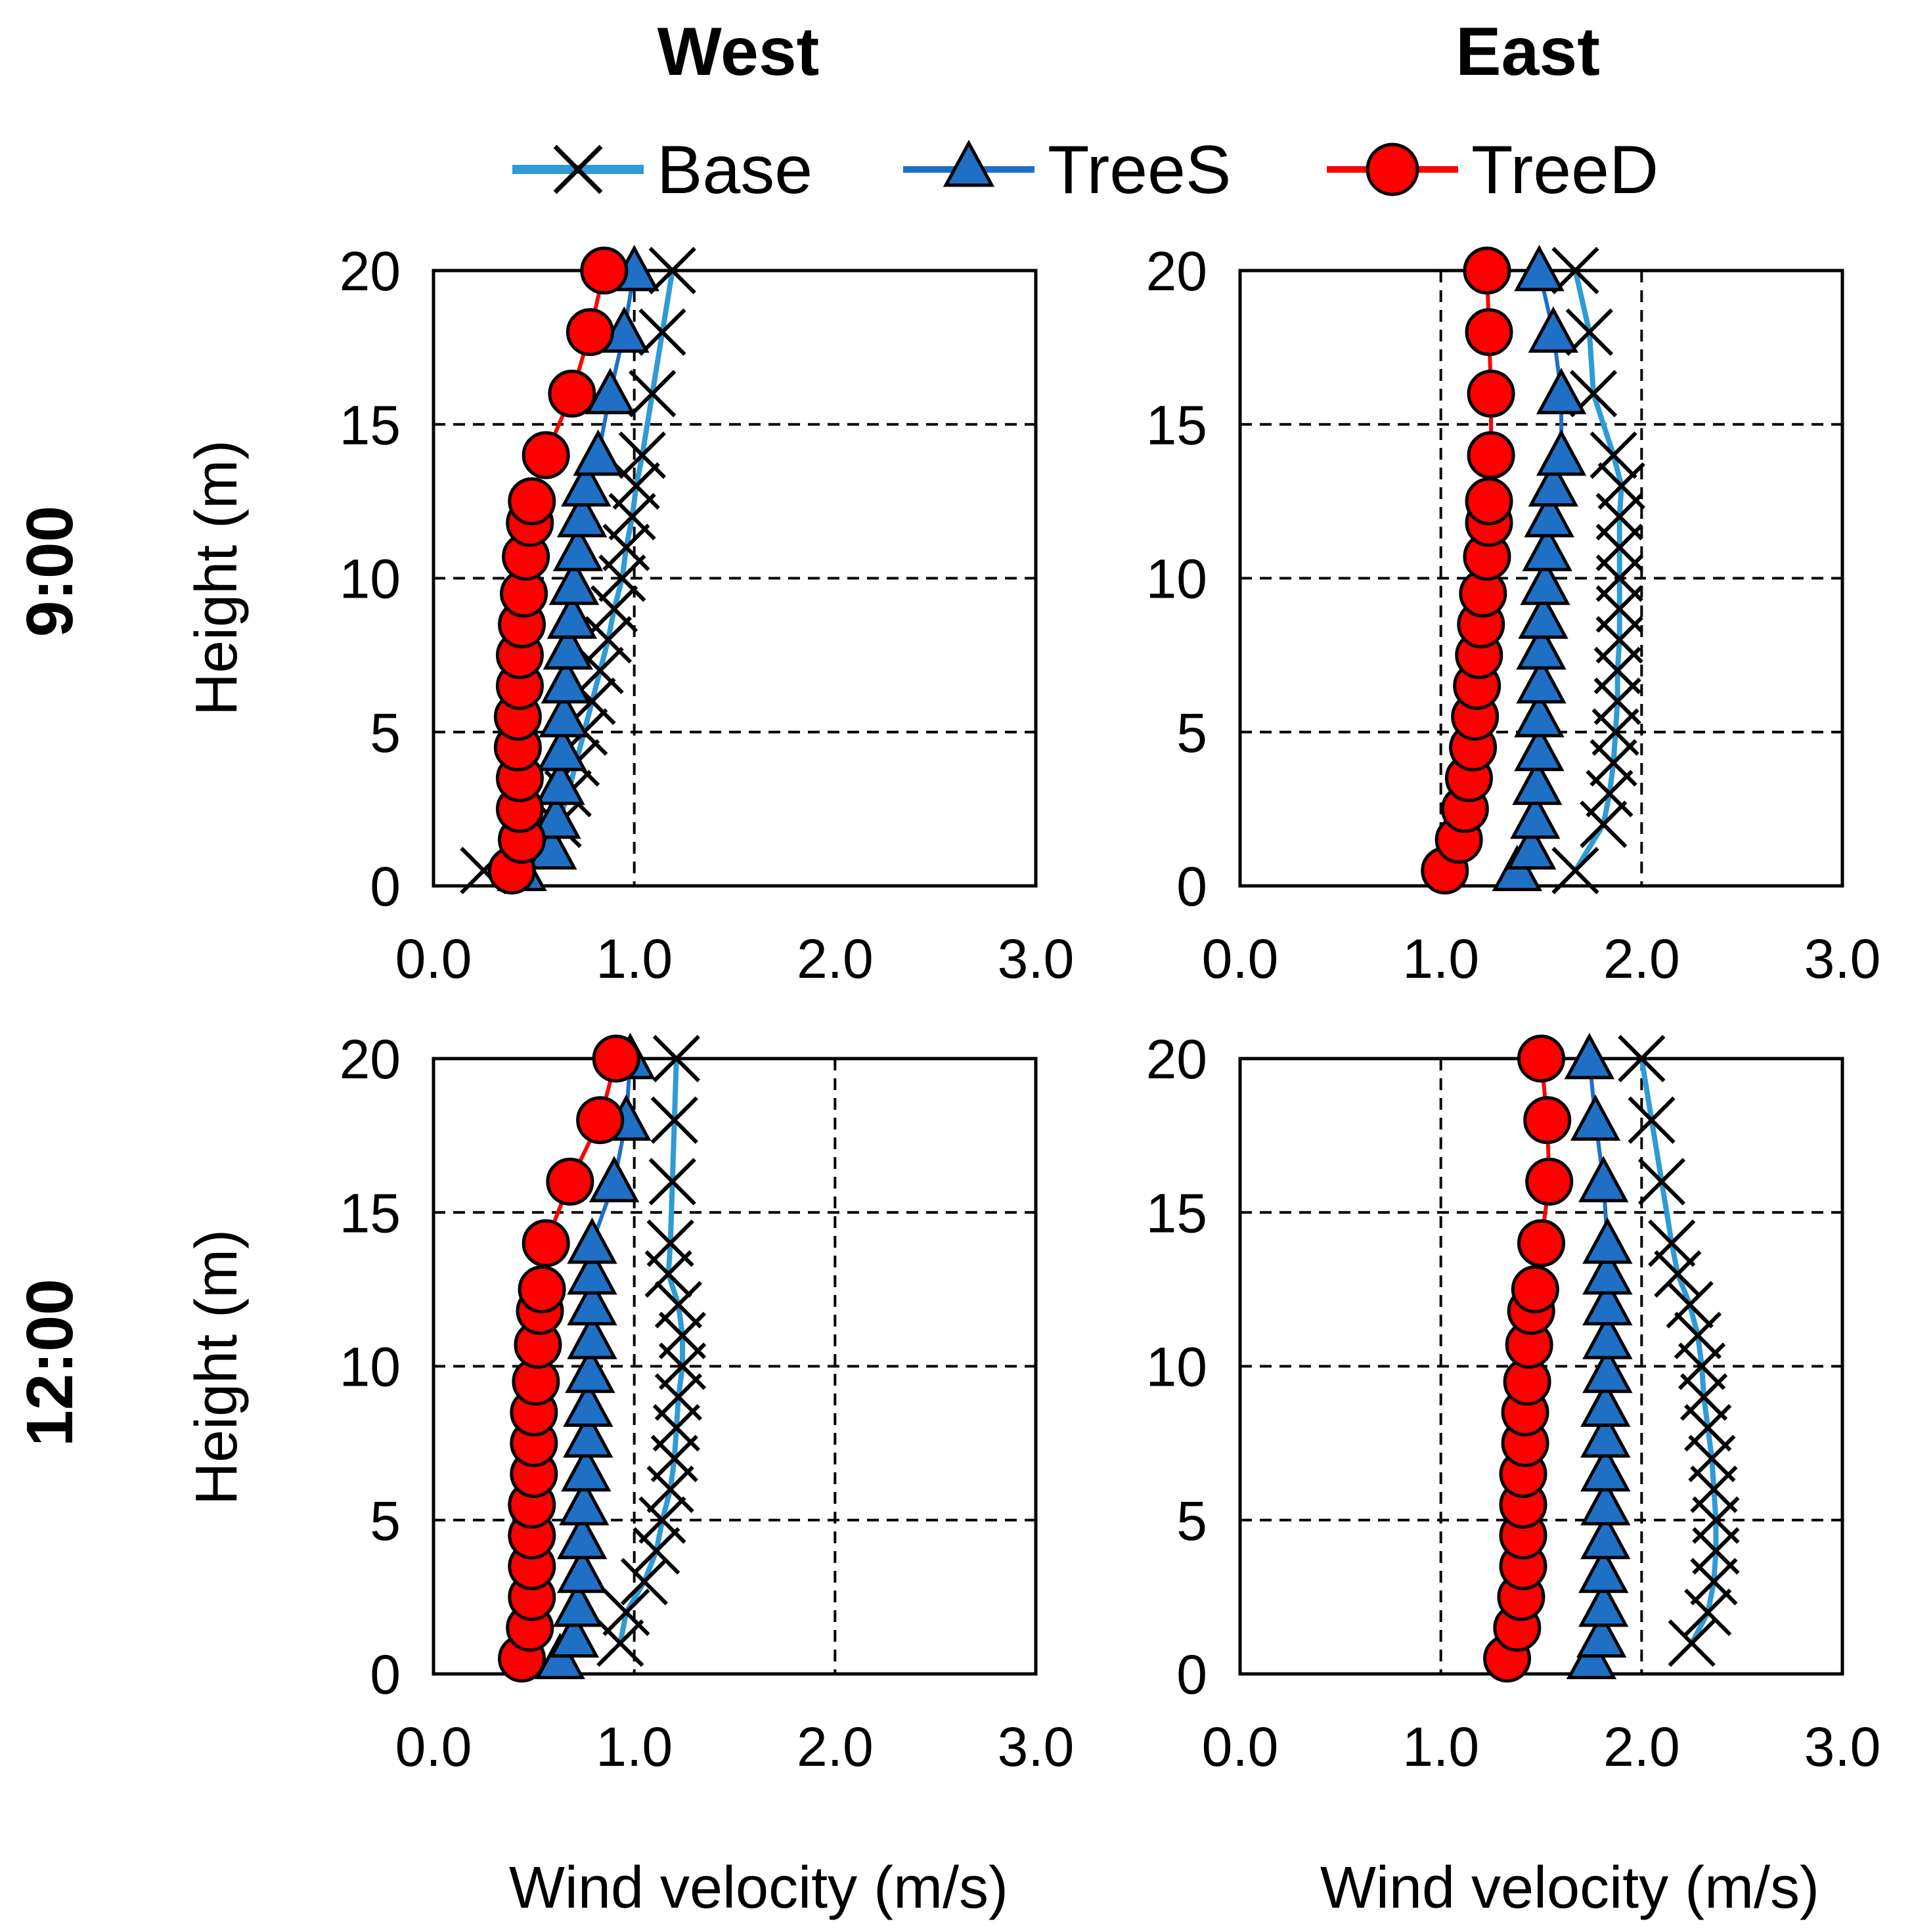 The height and width of the screenshot is (1932, 1912). Describe the element at coordinates (50, 1363) in the screenshot. I see `row-title-1200: 12:00` at that location.